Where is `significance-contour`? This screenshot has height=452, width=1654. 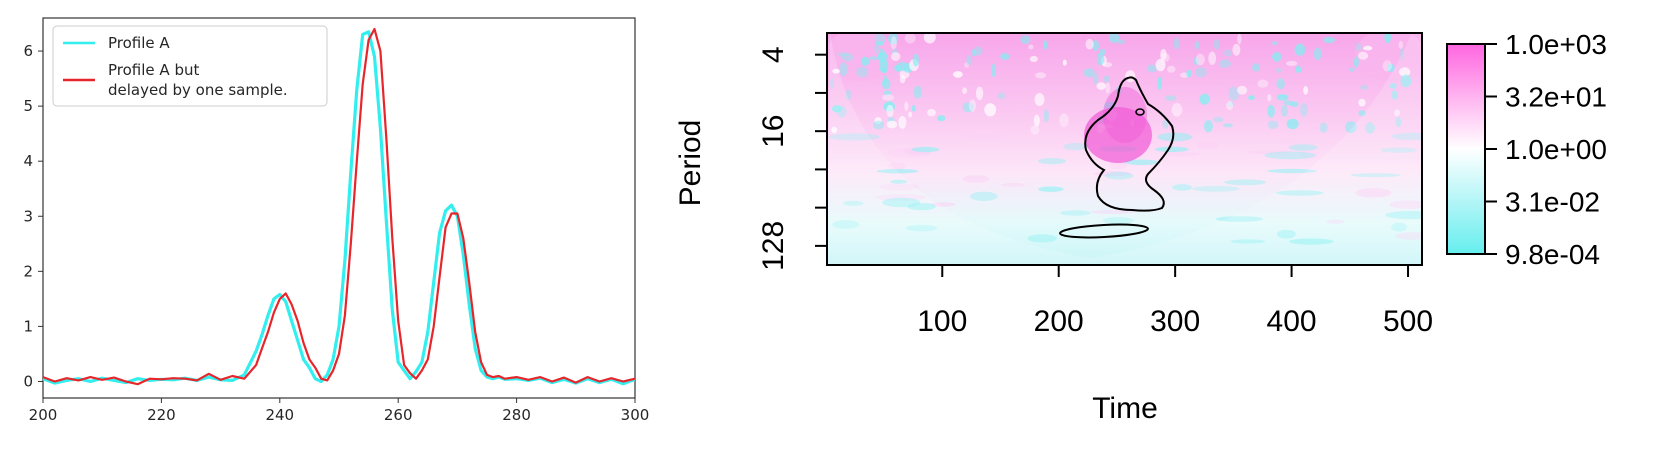
significance-contour is located at coordinates (1129, 144).